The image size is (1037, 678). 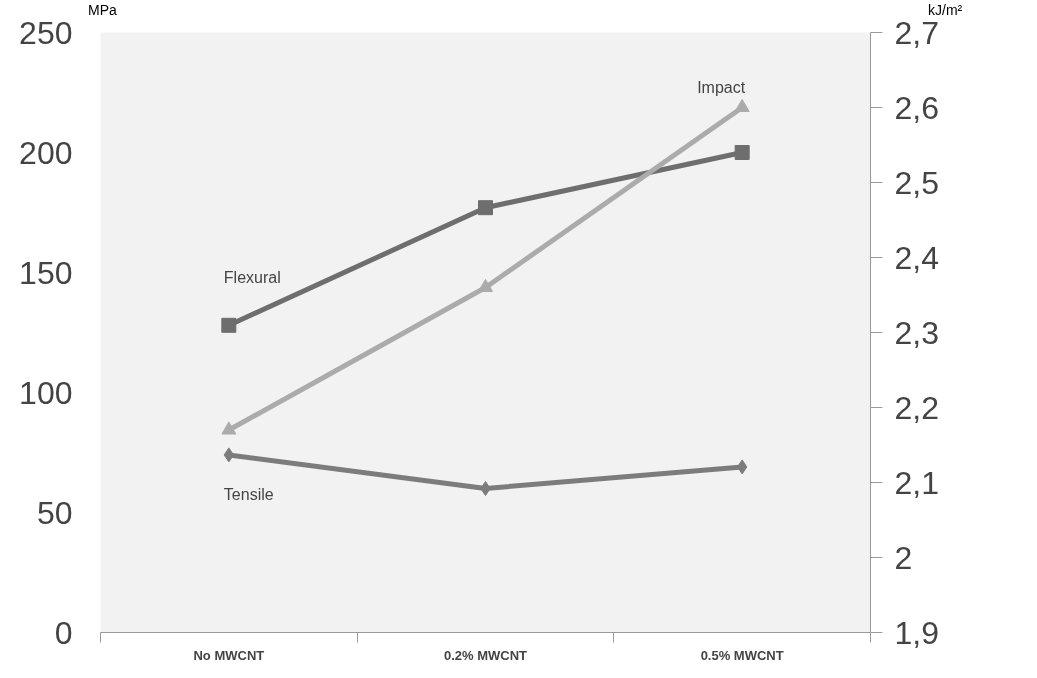 I want to click on x-tick-label: 0.5% MWCNT, so click(x=742, y=655).